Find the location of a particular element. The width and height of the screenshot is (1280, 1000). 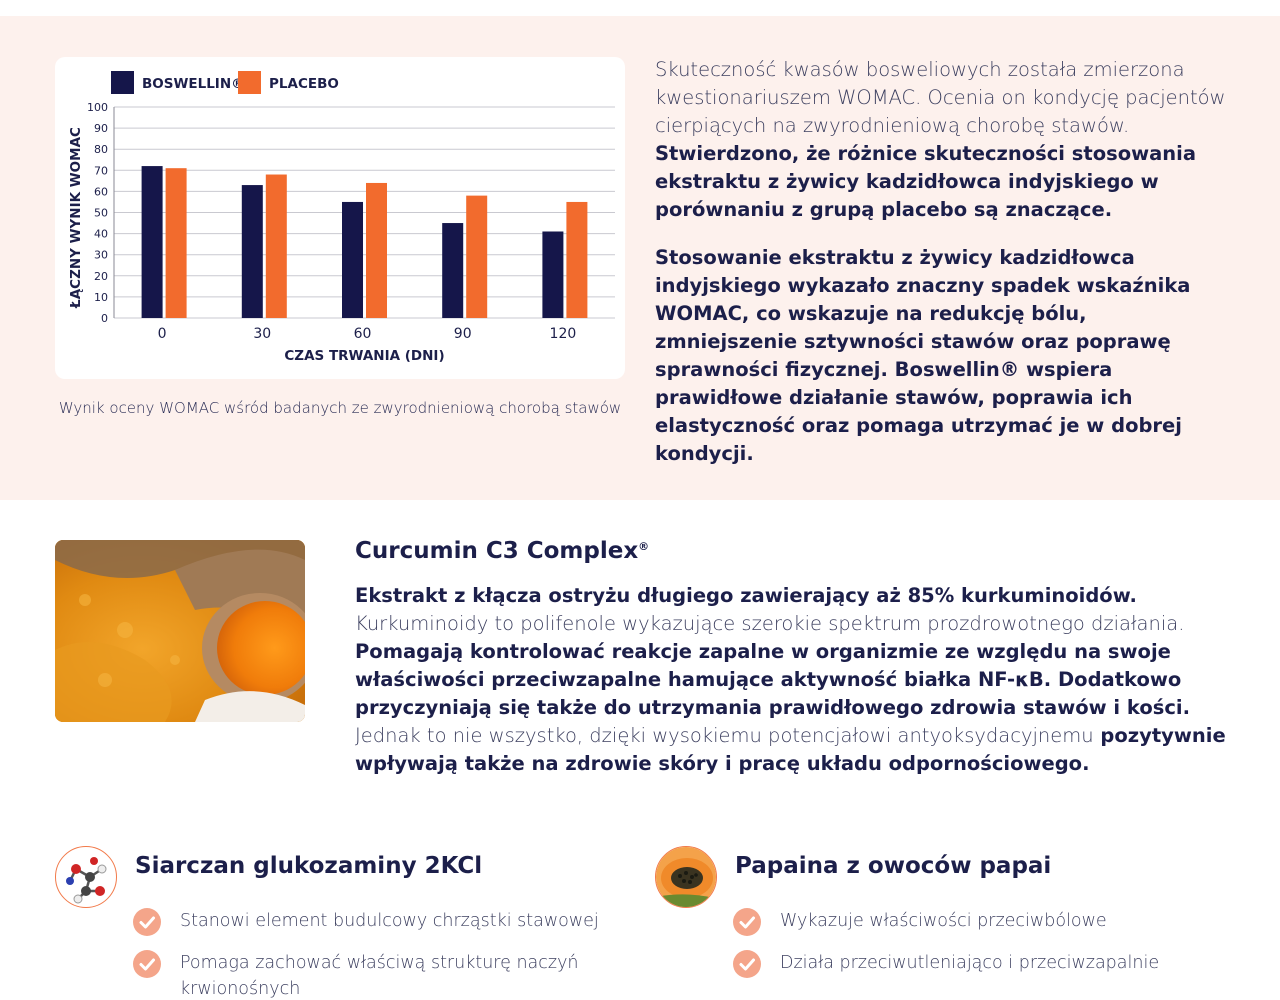

y-tick-label: 70 is located at coordinates (101, 170).